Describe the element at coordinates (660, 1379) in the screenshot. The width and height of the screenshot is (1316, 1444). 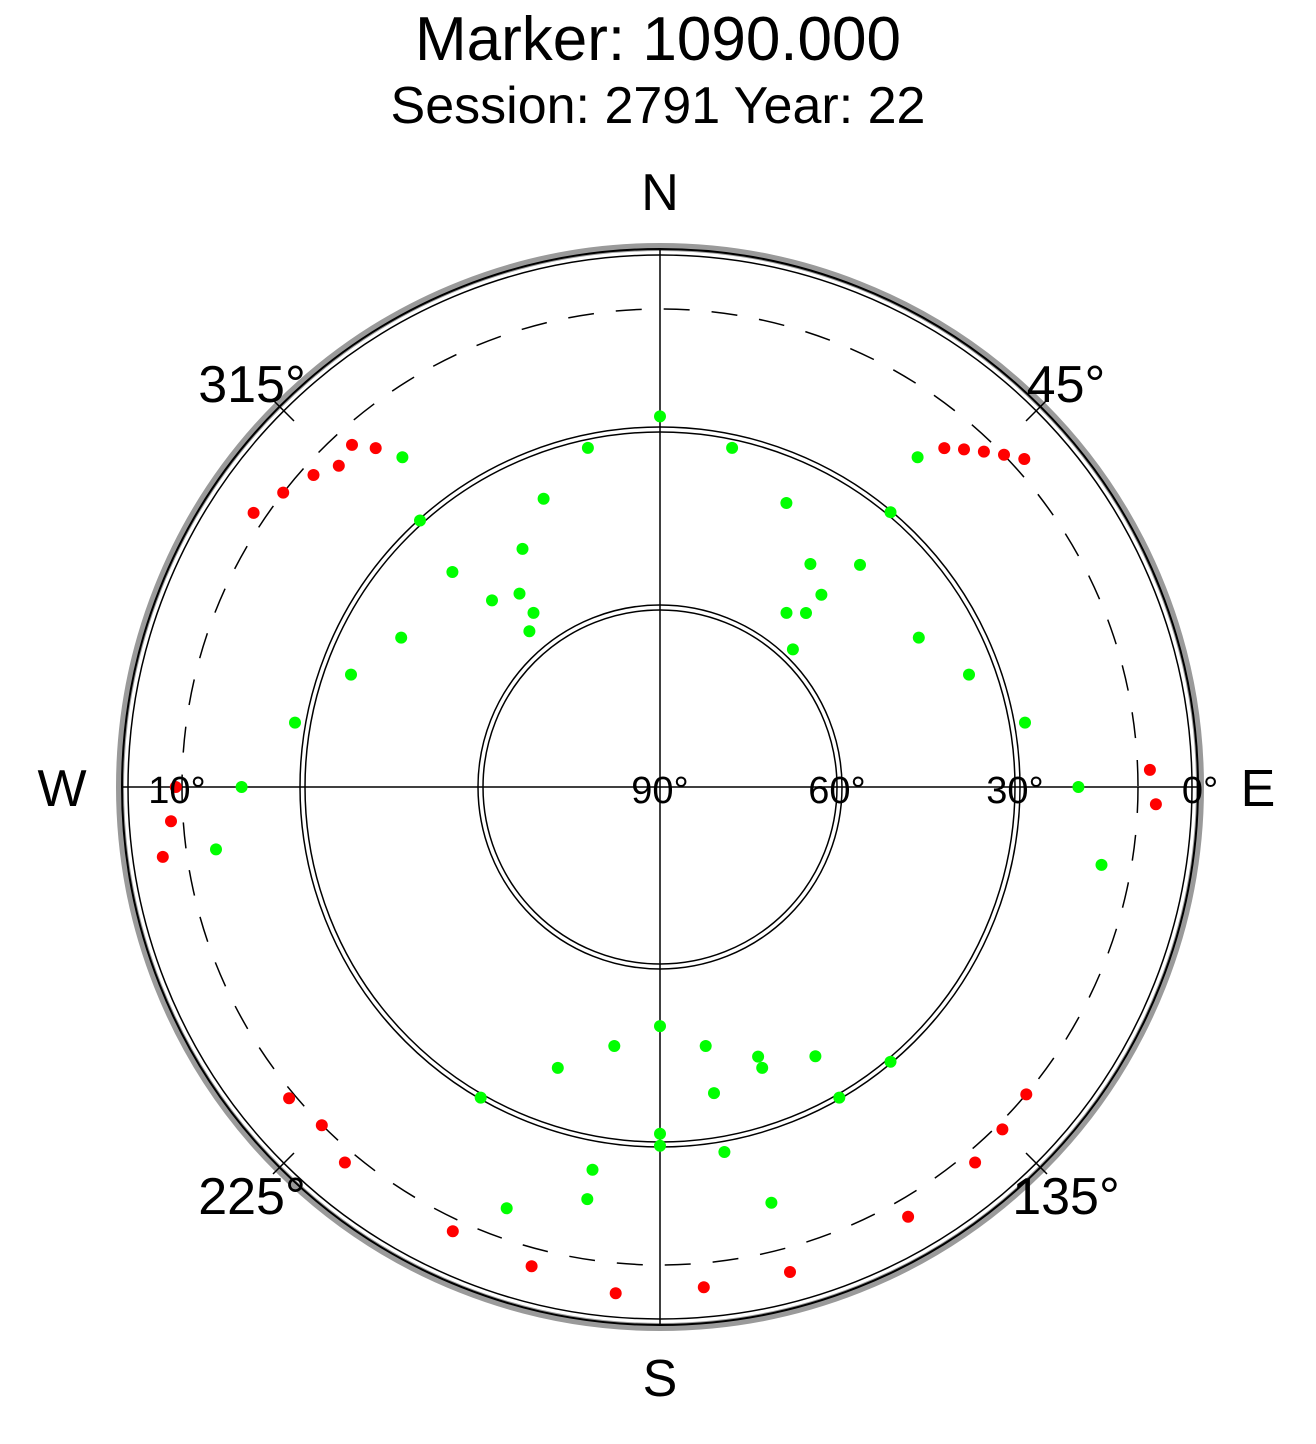
I see `label-south: S` at that location.